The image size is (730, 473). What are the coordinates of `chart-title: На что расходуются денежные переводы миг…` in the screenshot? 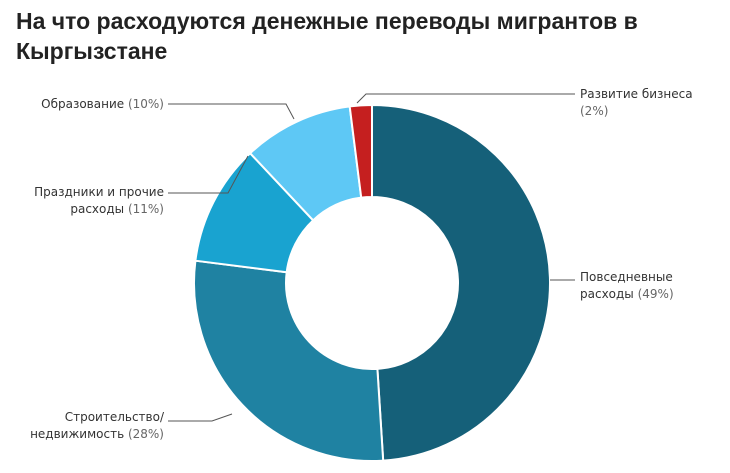 It's located at (327, 36).